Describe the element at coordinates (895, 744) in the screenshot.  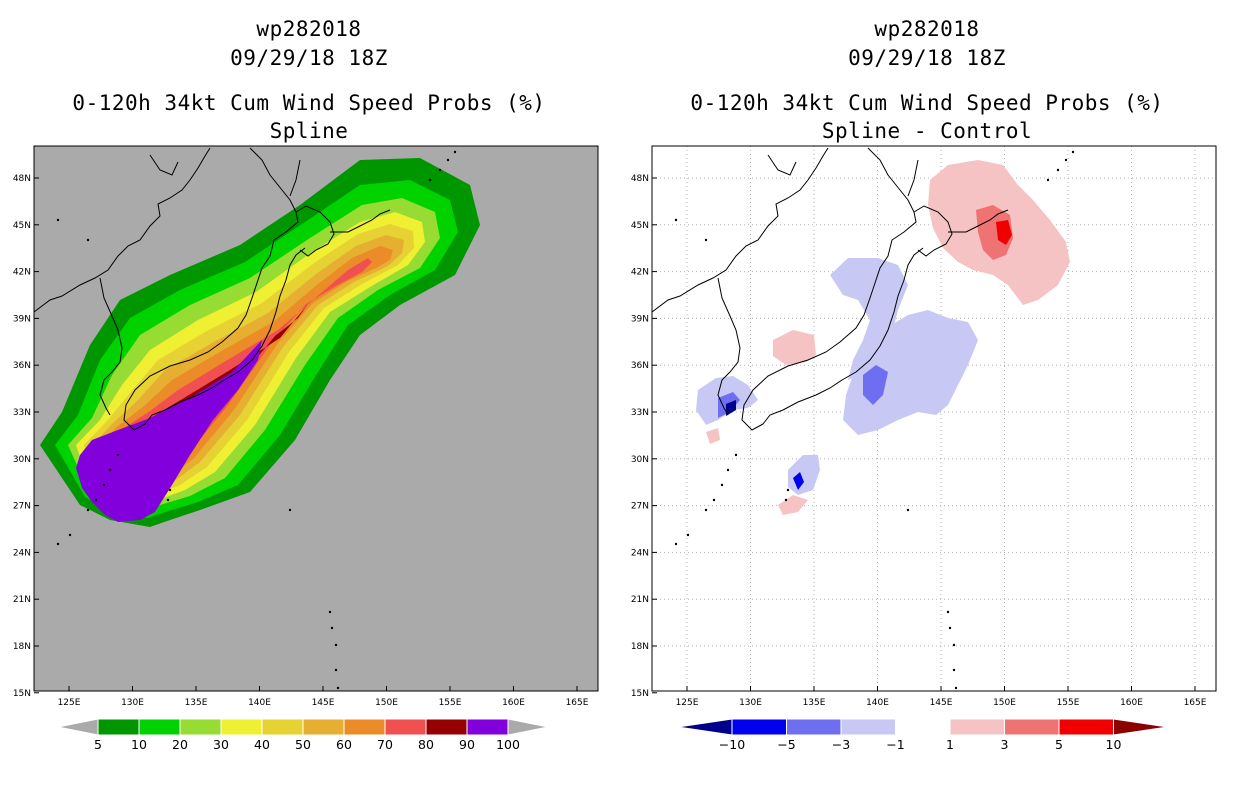
I see `colorbar-label: −1` at that location.